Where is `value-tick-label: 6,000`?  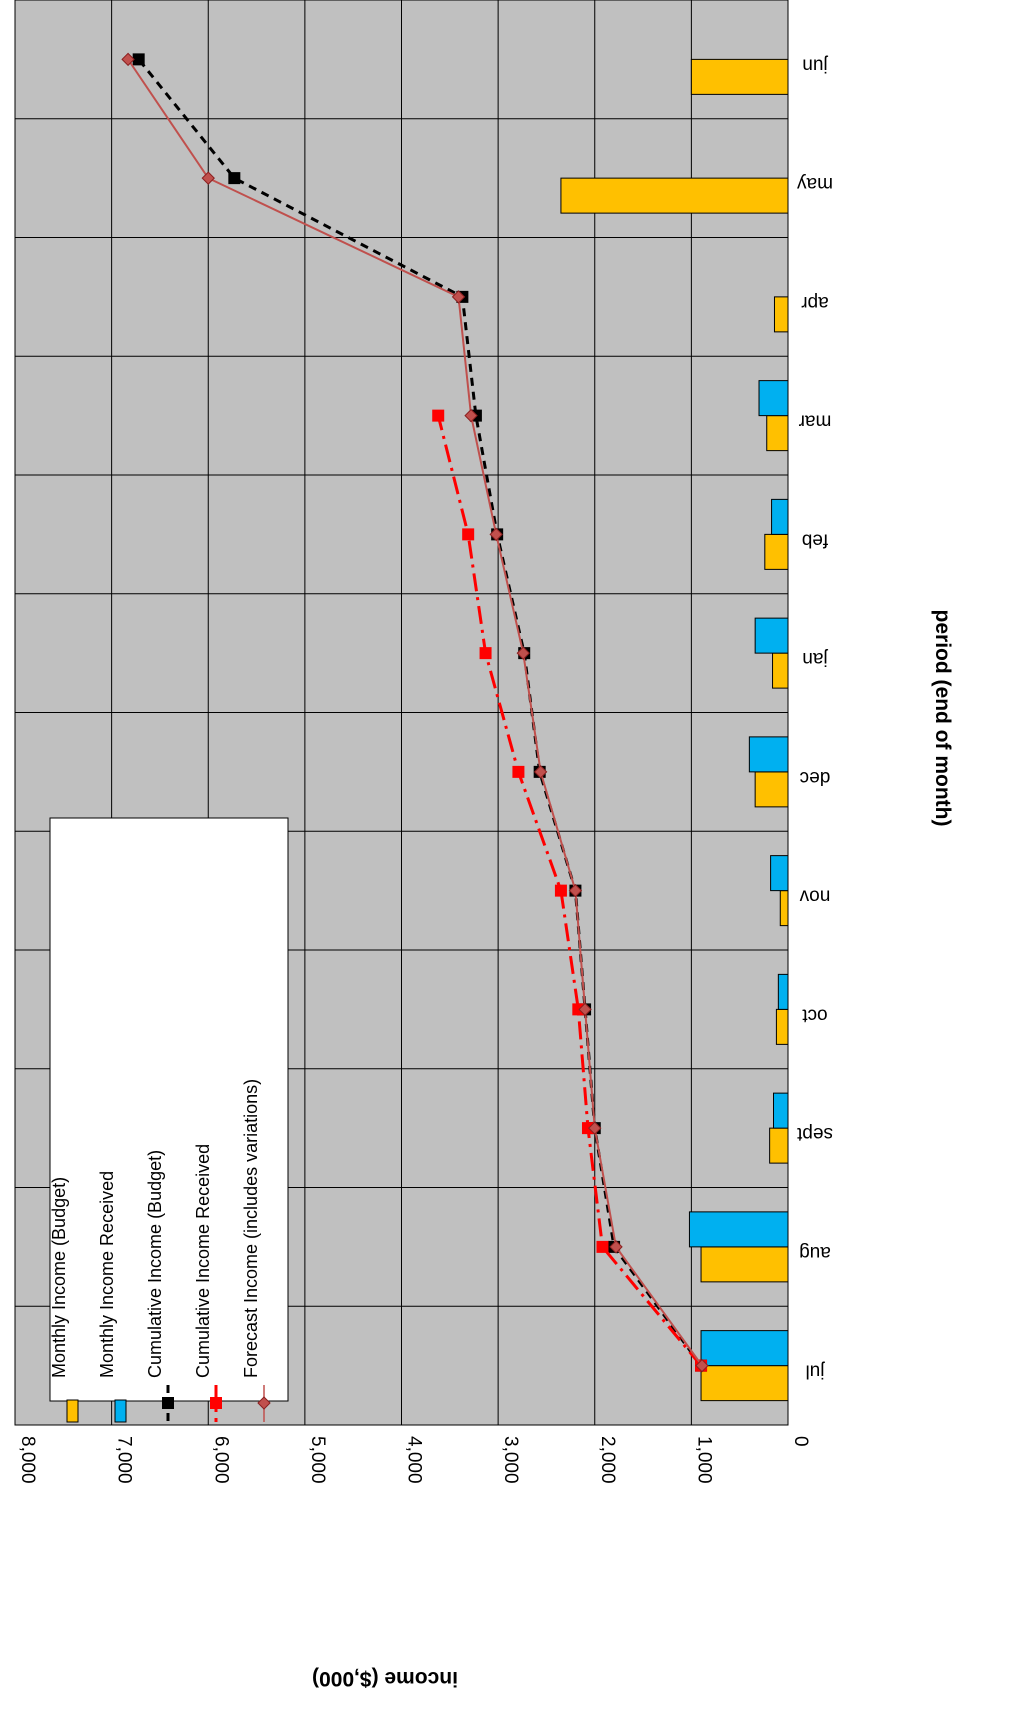
value-tick-label: 6,000 is located at coordinates (220, 1460).